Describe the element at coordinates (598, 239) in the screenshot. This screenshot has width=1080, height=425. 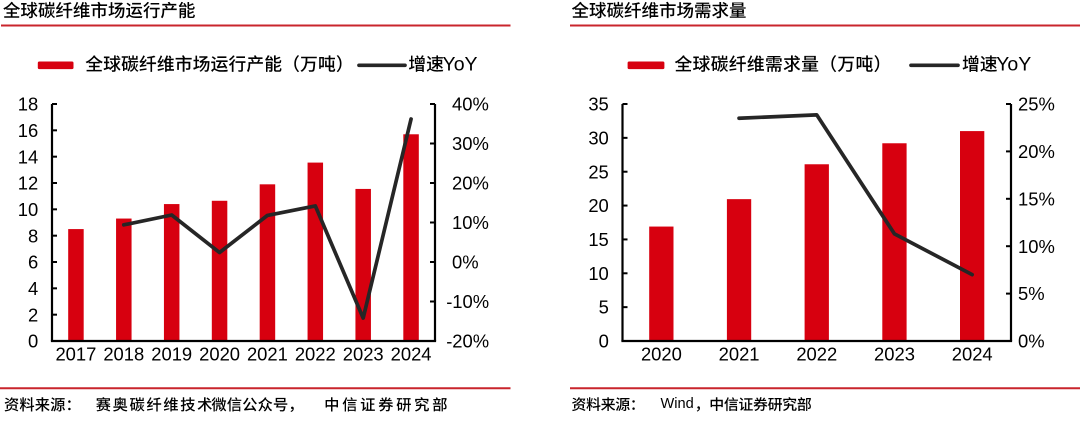
I see `svg-text: 15` at that location.